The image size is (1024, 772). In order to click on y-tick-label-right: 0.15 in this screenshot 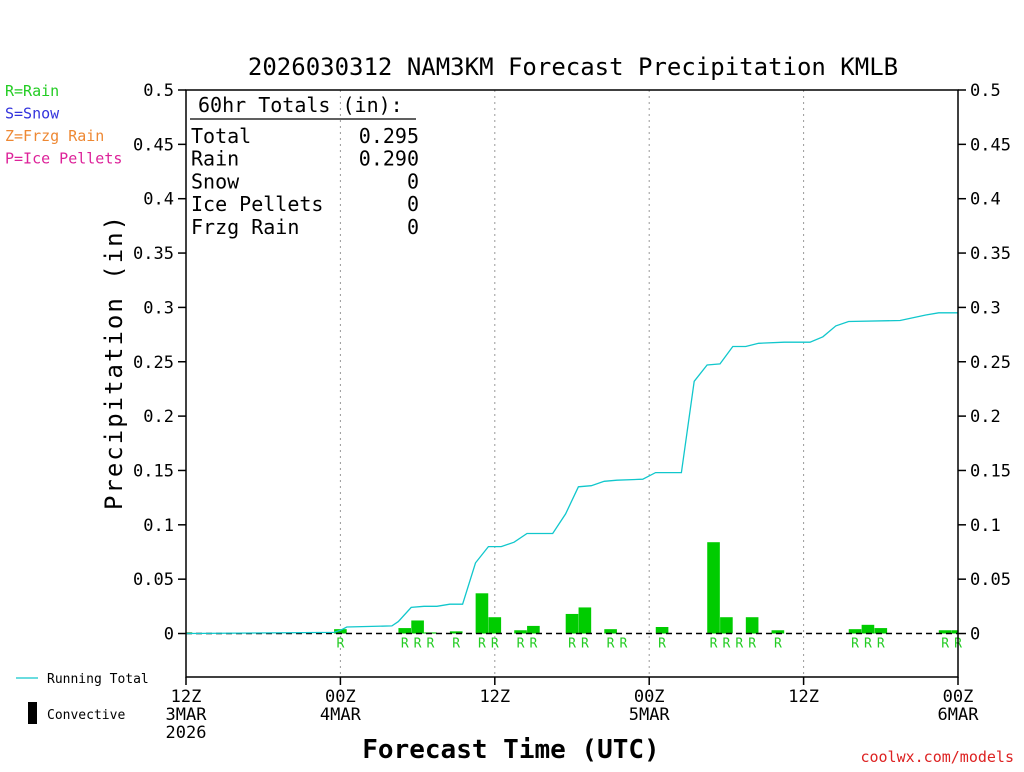, I will do `click(990, 471)`.